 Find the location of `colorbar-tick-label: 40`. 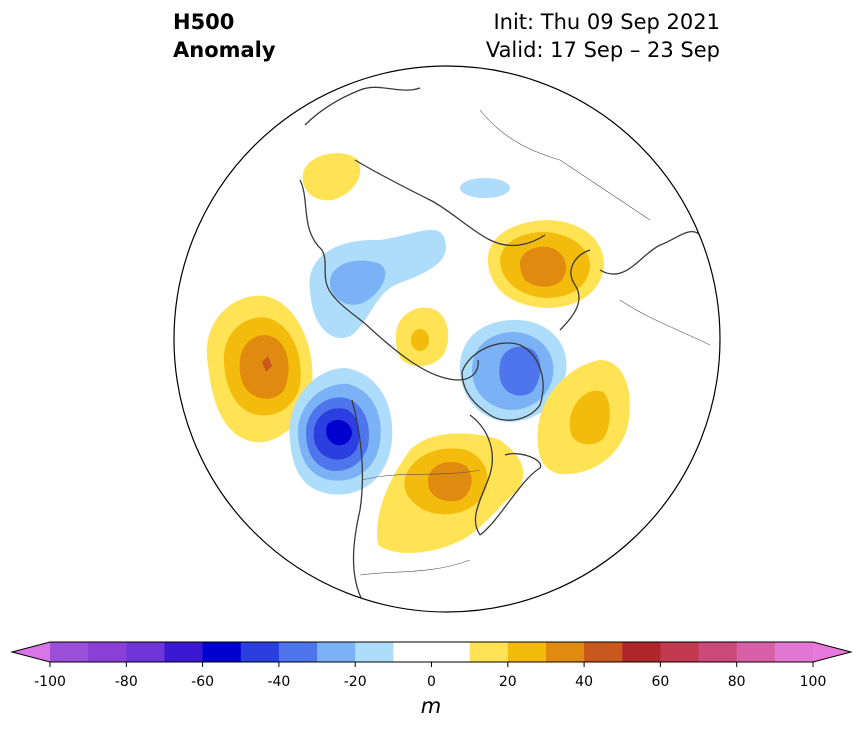

colorbar-tick-label: 40 is located at coordinates (584, 682).